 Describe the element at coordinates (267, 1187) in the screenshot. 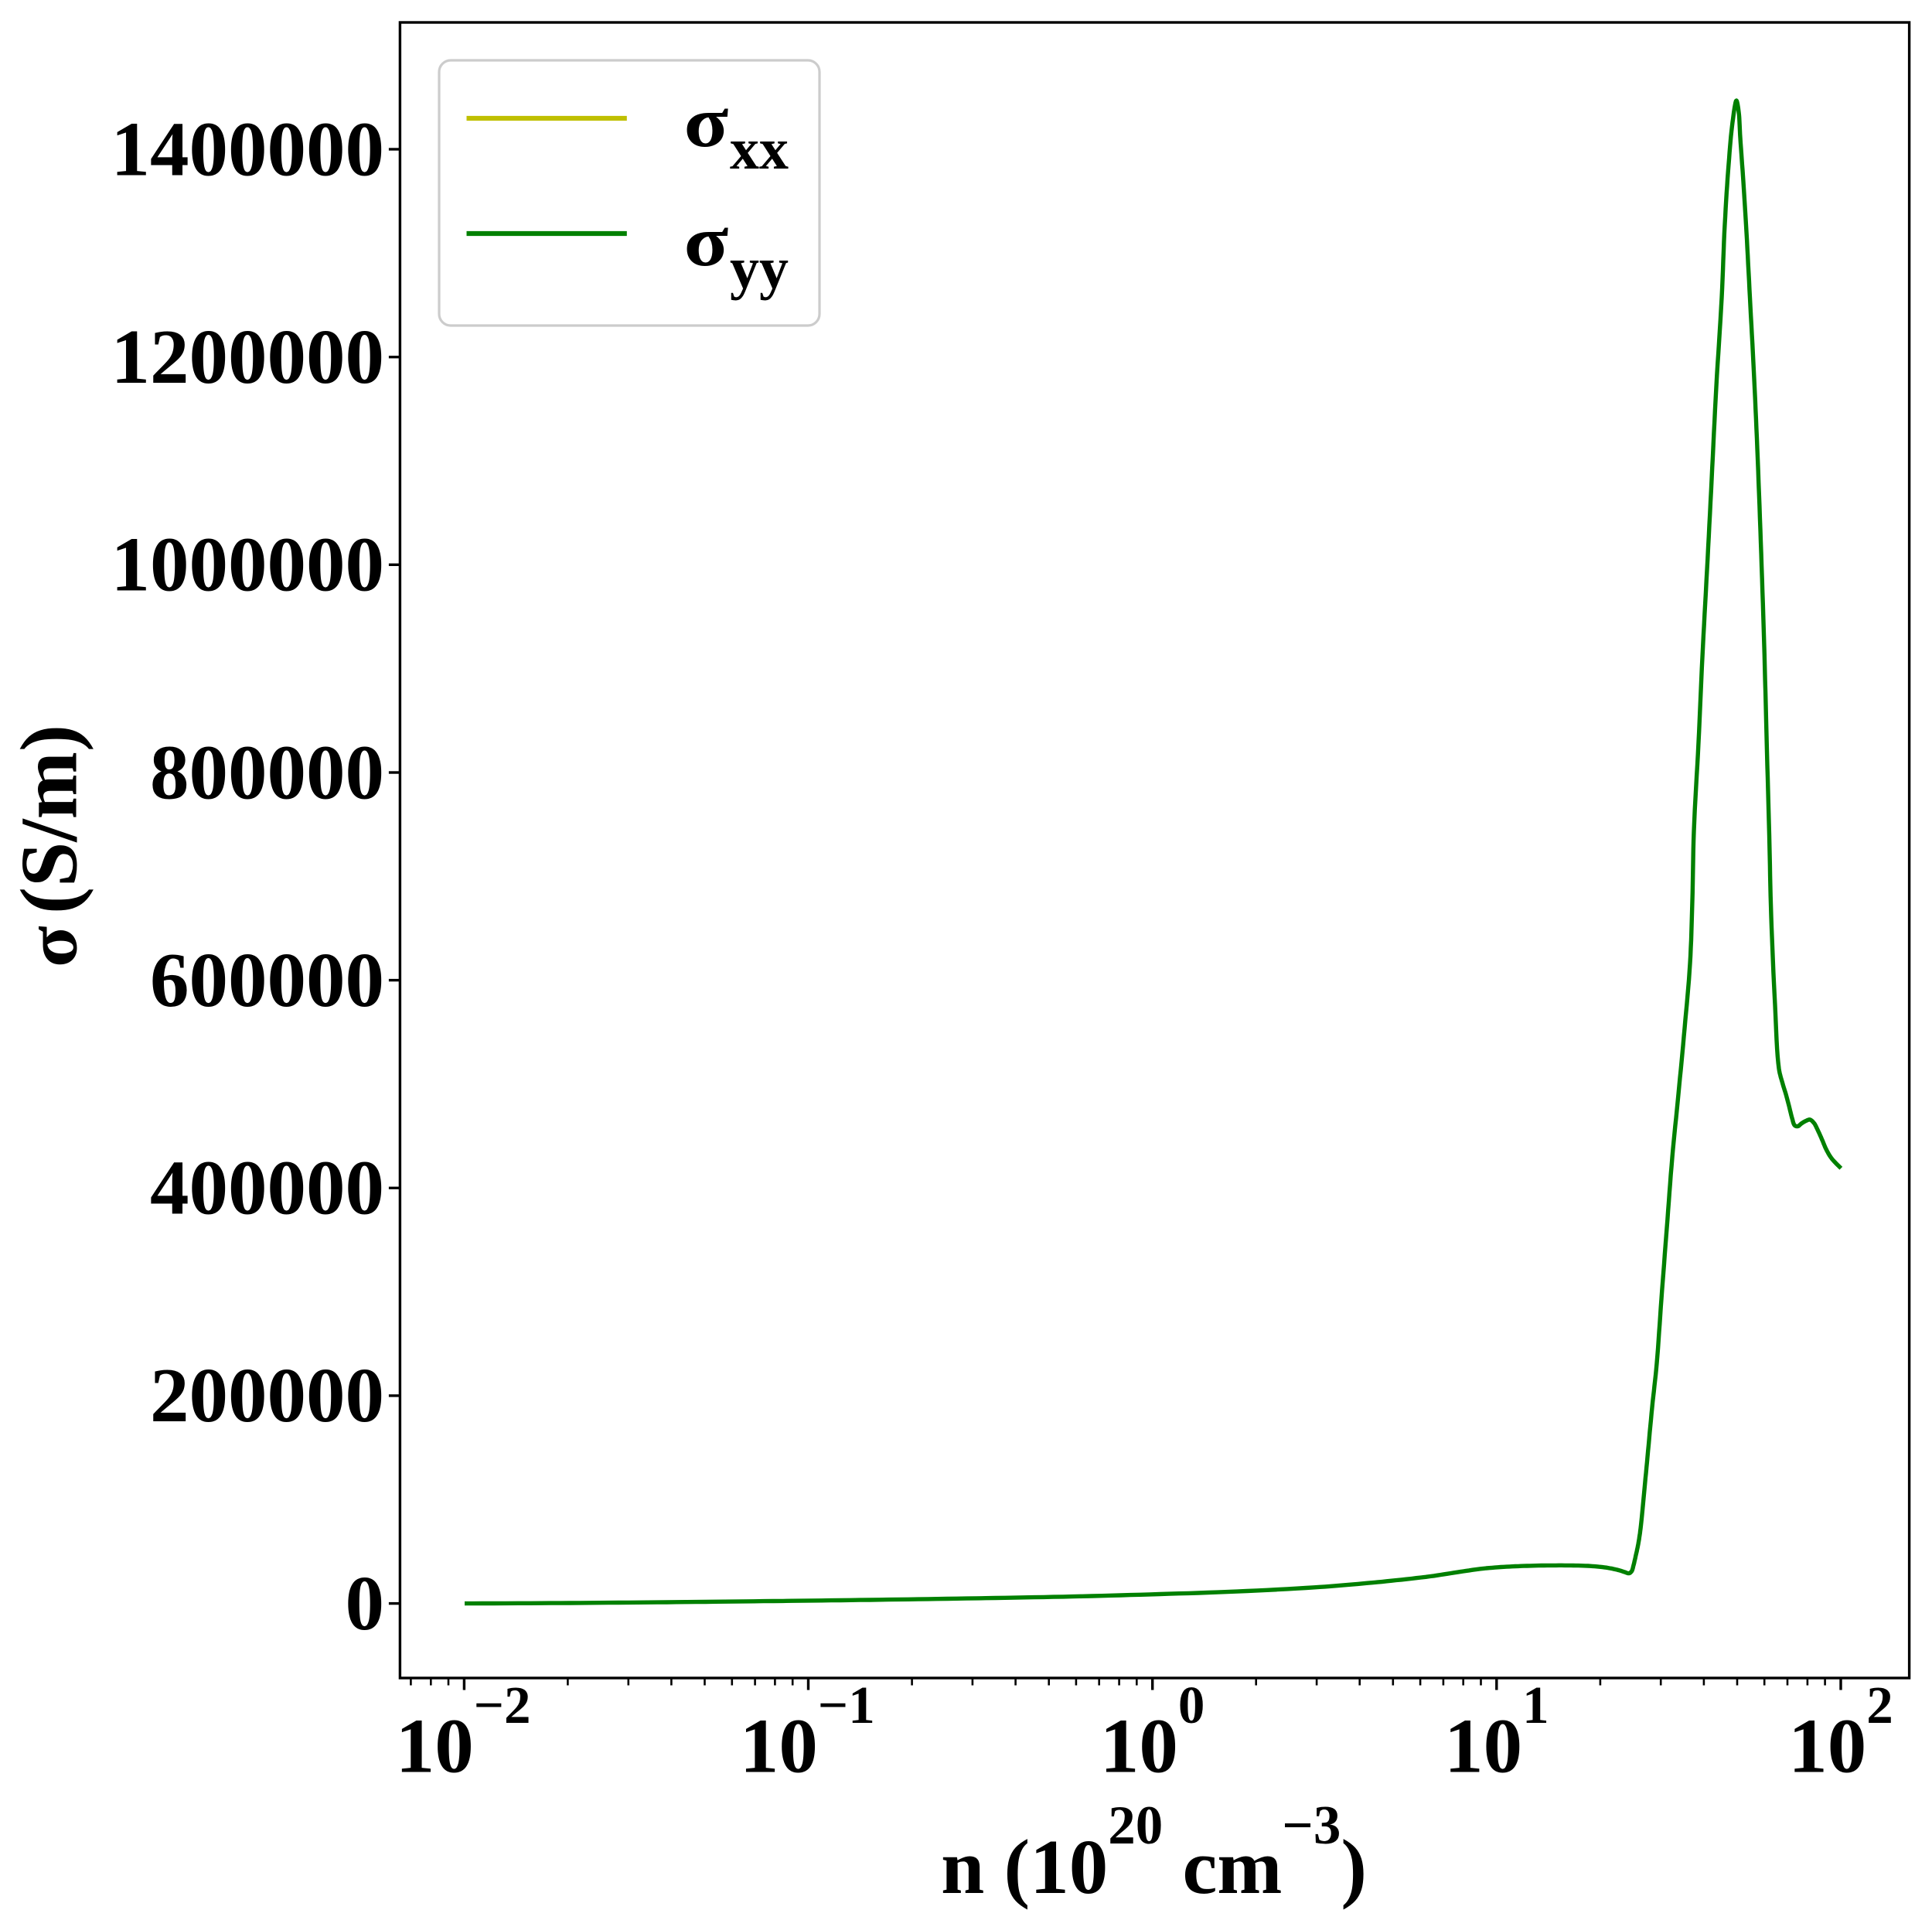

I see `svg-text: 400000` at that location.